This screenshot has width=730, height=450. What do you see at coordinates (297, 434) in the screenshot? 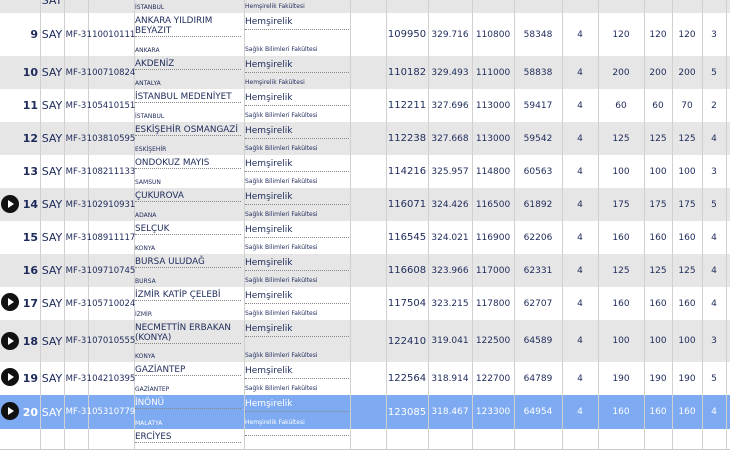
I see `department-name` at bounding box center [297, 434].